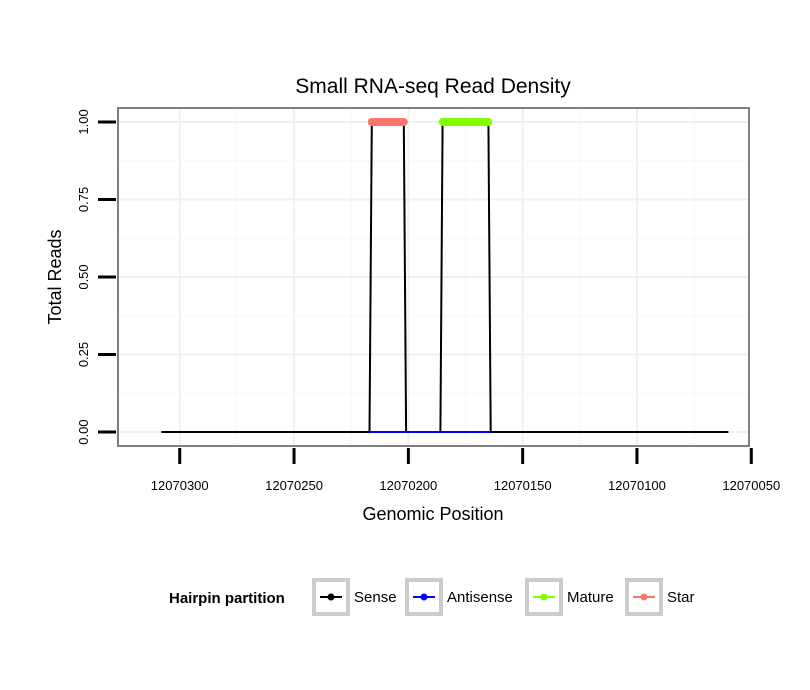 The image size is (810, 690). Describe the element at coordinates (408, 485) in the screenshot. I see `x-axis-tick-label: 12070200` at that location.